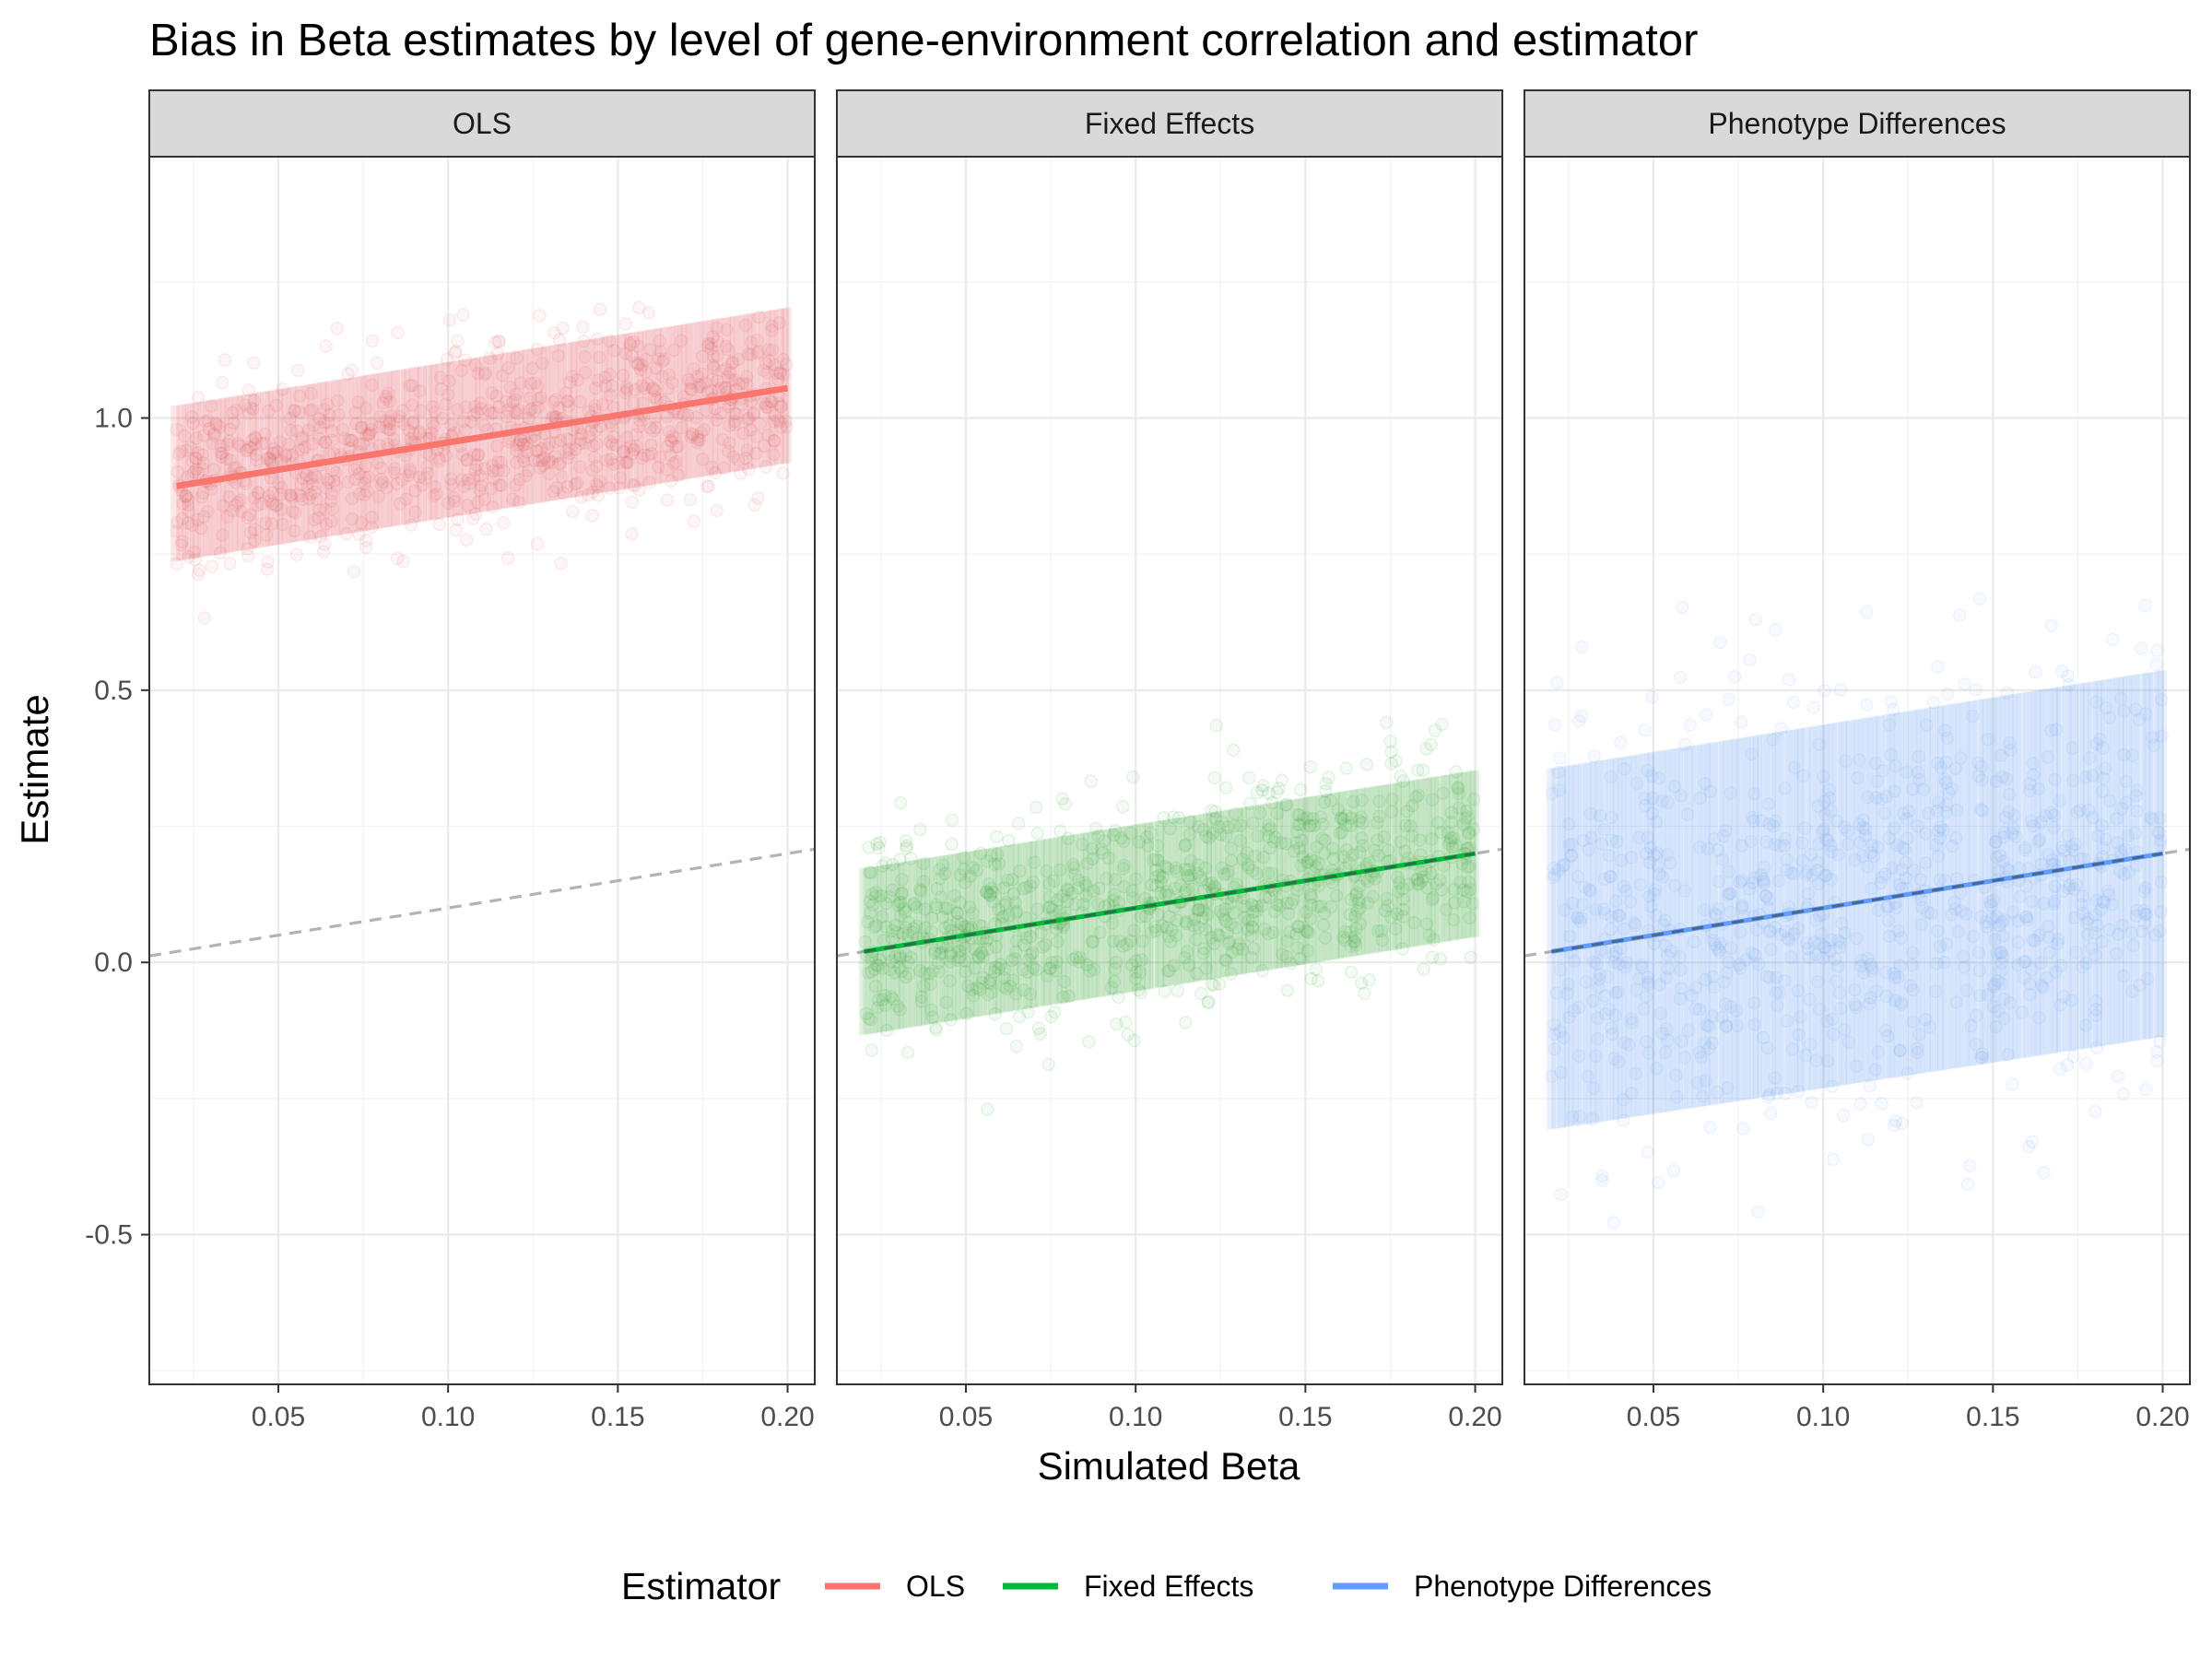 This screenshot has width=2212, height=1659. I want to click on facet-label: Fixed Effects, so click(1169, 123).